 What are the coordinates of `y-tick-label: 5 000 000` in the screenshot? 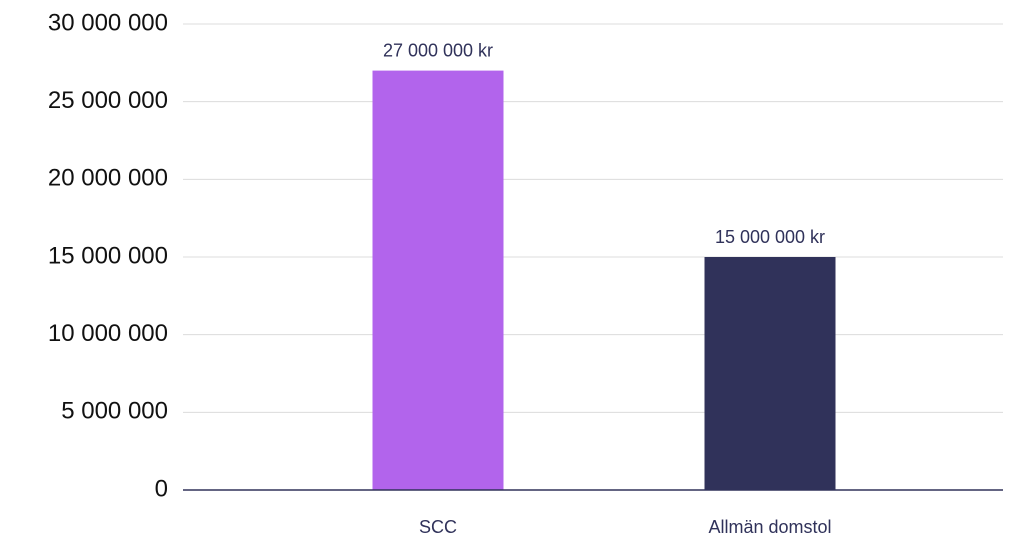 It's located at (114, 411).